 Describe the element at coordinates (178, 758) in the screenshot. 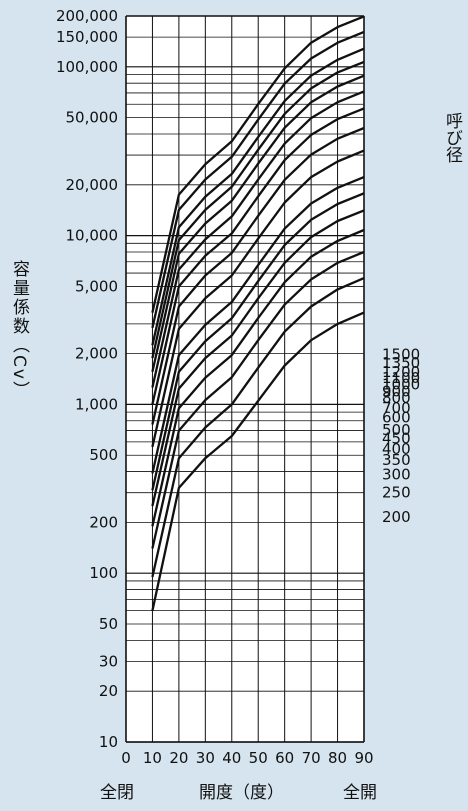

I see `x-tick-label: 20` at that location.